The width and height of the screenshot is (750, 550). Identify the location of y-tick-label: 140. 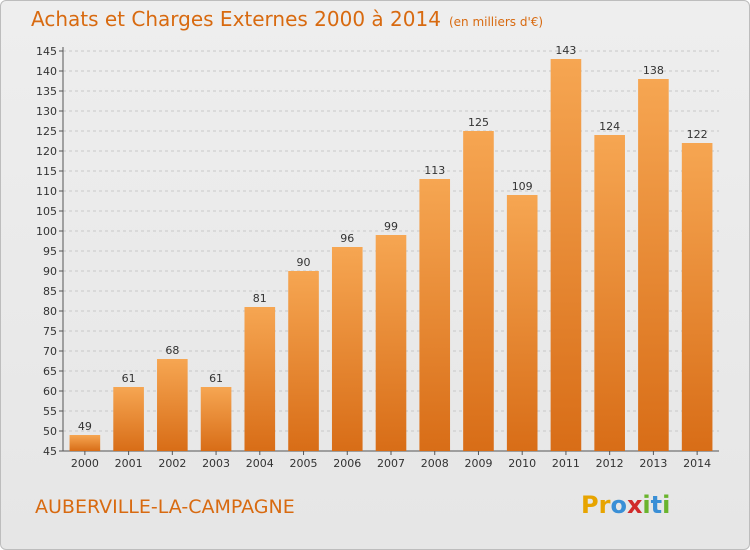
(46, 71).